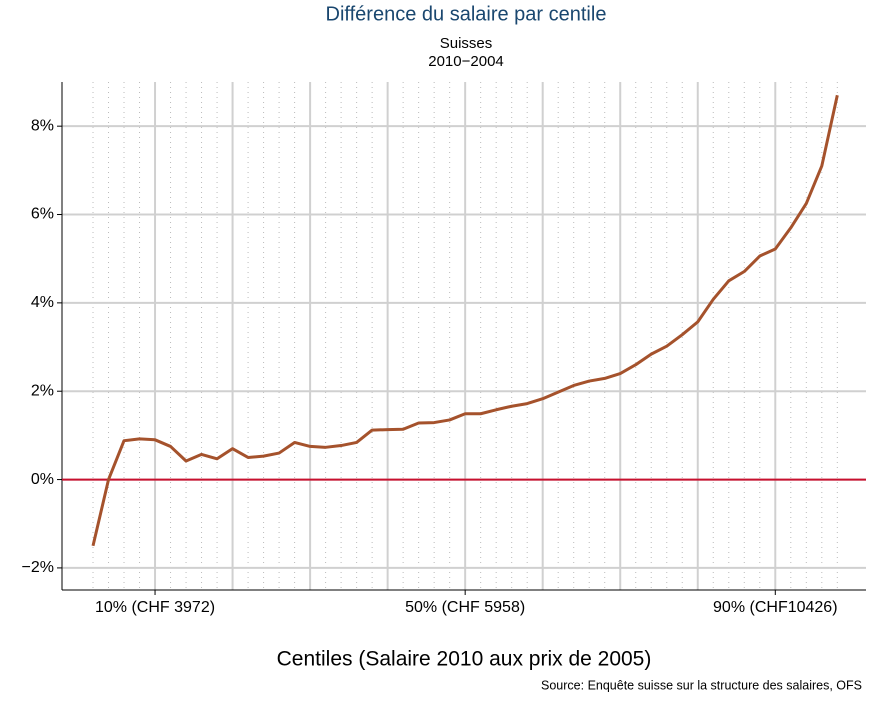 The width and height of the screenshot is (869, 702). What do you see at coordinates (466, 14) in the screenshot?
I see `chart-title: Différence du salaire par centile` at bounding box center [466, 14].